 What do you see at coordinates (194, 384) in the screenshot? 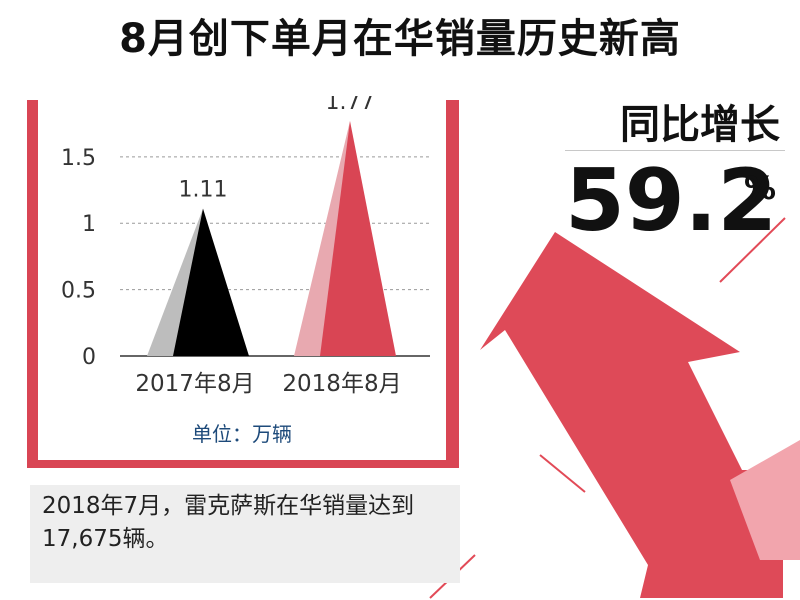
I see `x-tick-label: 2017年8月` at bounding box center [194, 384].